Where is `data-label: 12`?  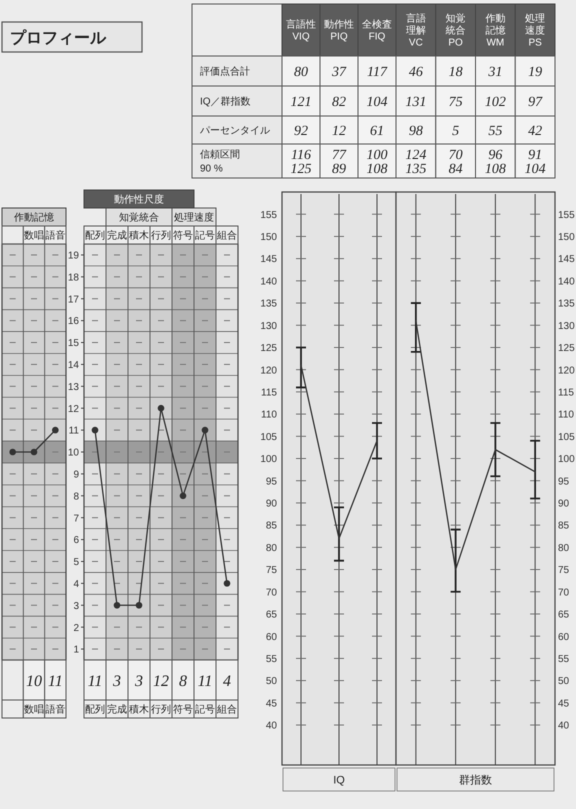
data-label: 12 is located at coordinates (161, 681).